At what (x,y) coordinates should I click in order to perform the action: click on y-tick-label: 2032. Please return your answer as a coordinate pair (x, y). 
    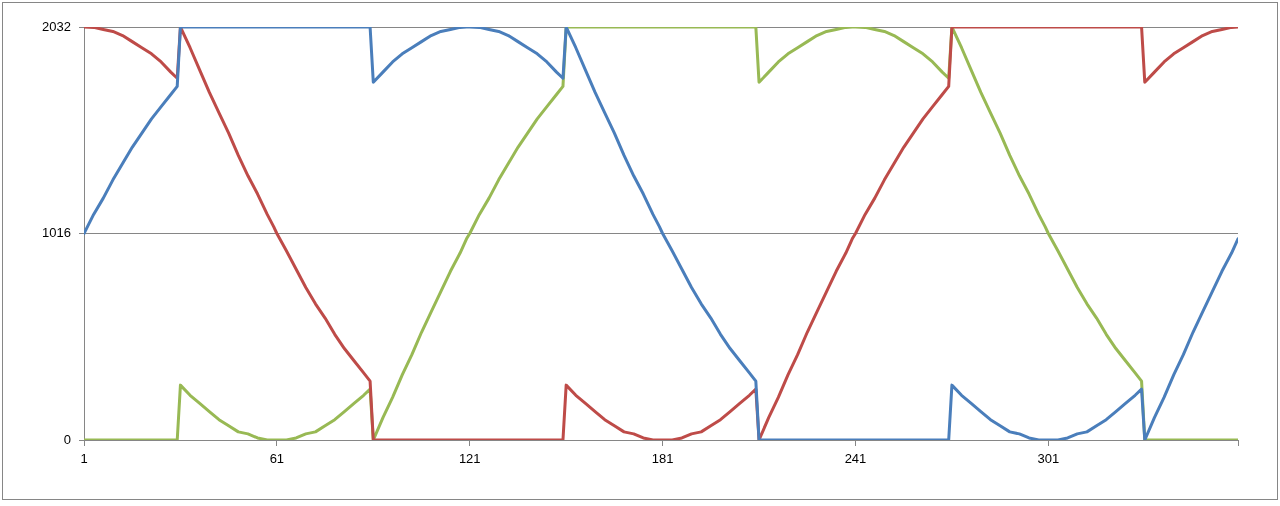
    Looking at the image, I should click on (56, 26).